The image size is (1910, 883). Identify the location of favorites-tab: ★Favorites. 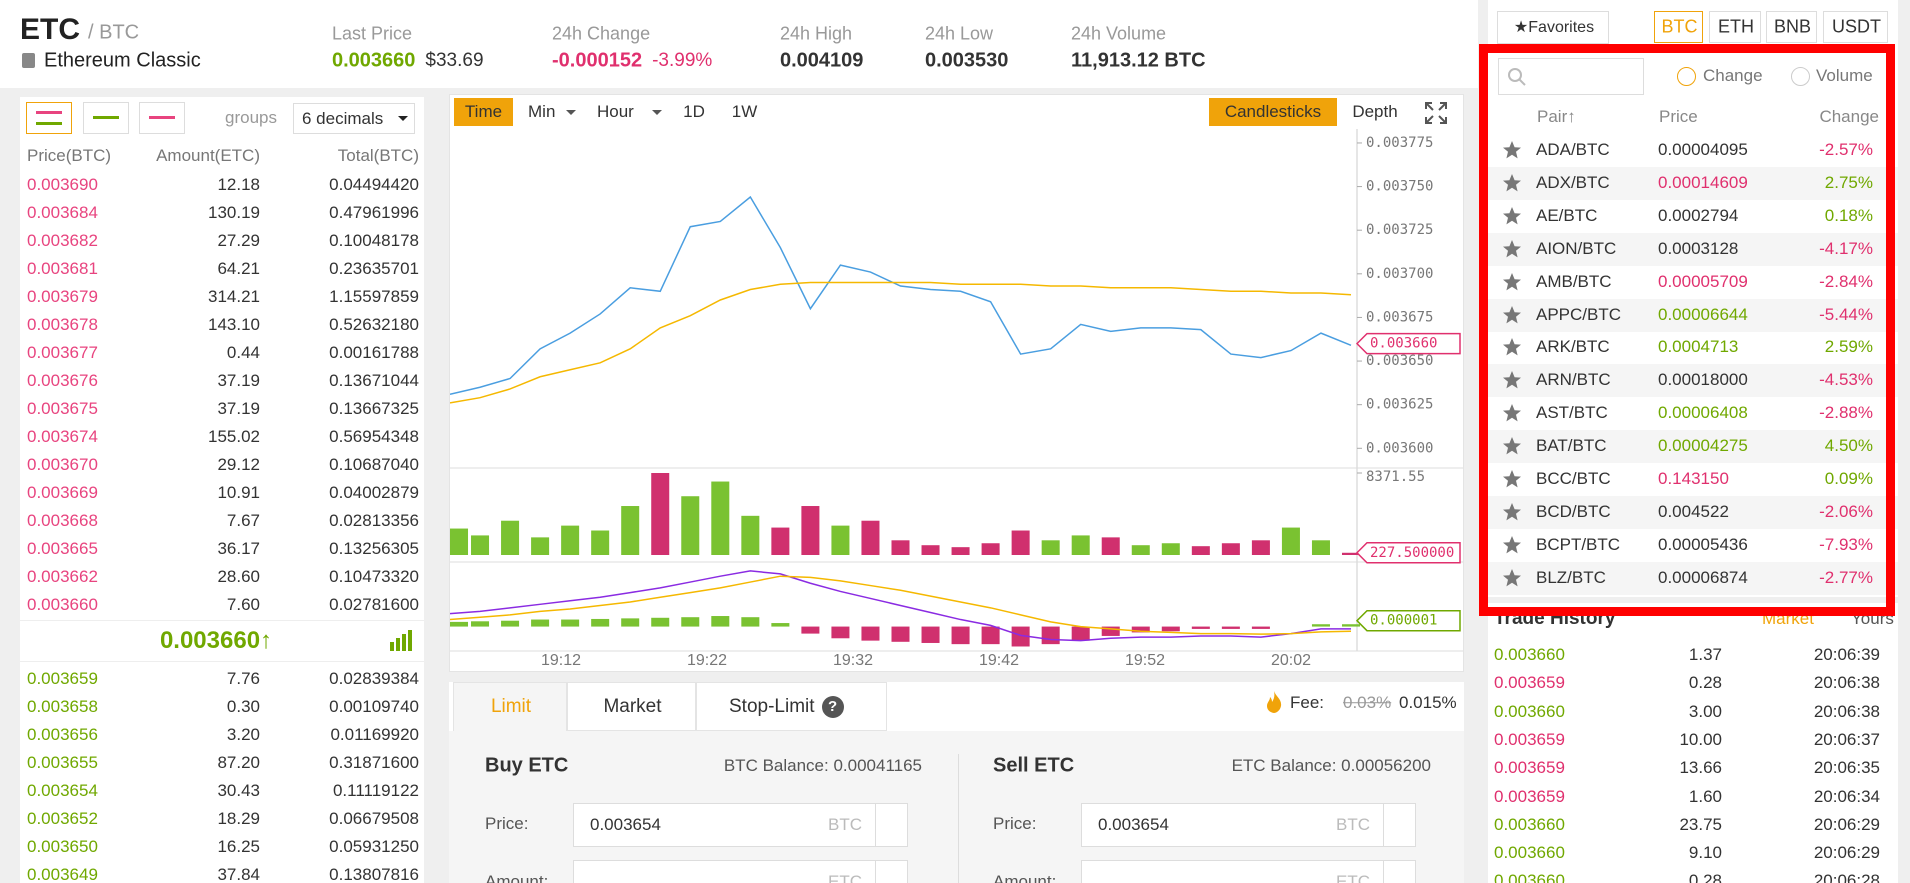
(1553, 27).